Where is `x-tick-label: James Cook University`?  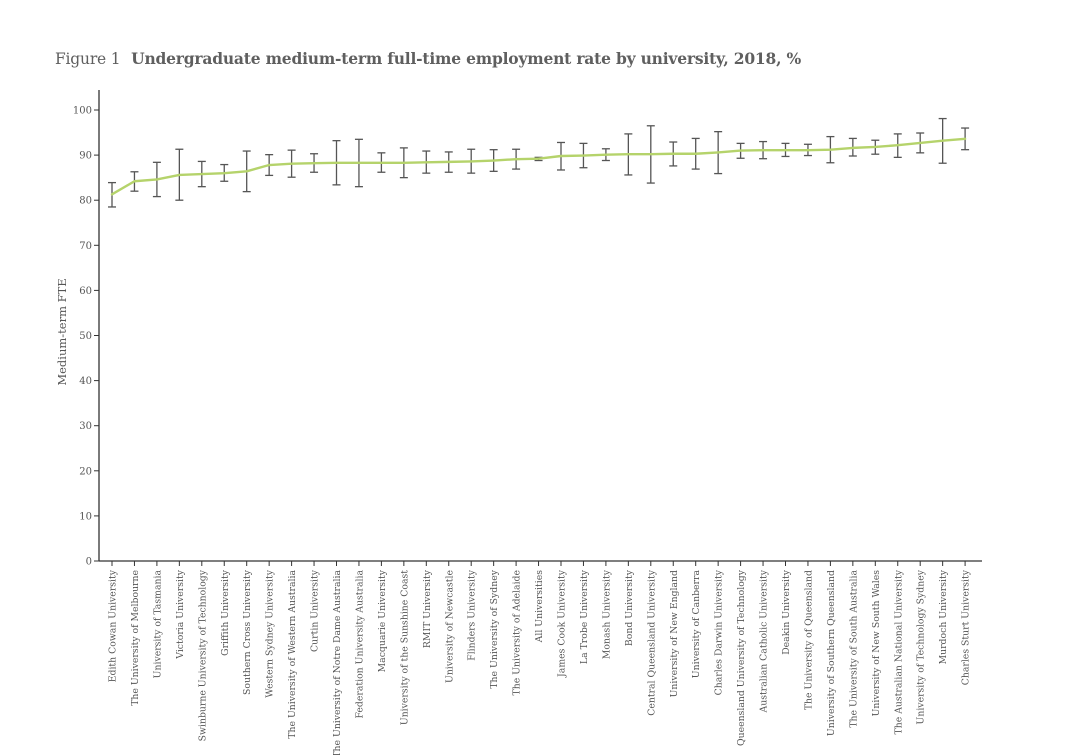
x-tick-label: James Cook University is located at coordinates (562, 623).